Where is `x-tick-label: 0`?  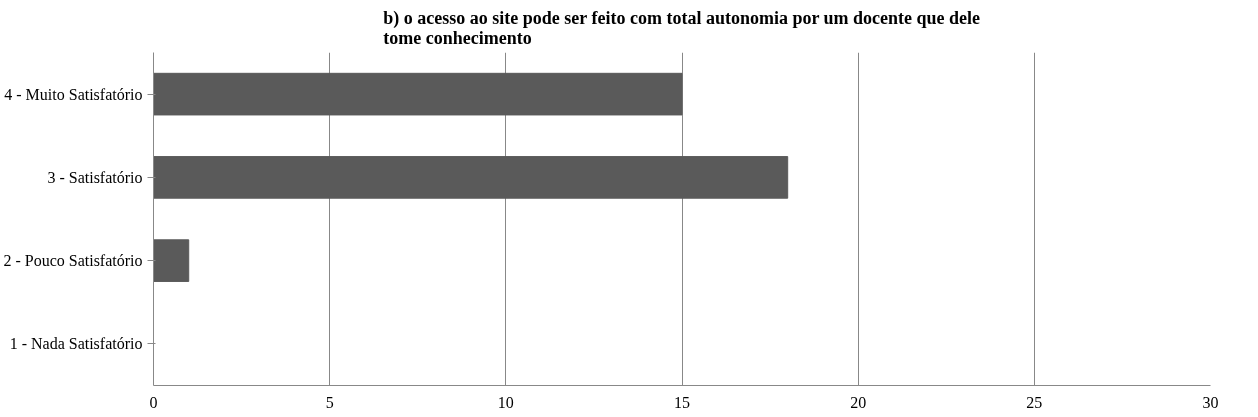 x-tick-label: 0 is located at coordinates (153, 402).